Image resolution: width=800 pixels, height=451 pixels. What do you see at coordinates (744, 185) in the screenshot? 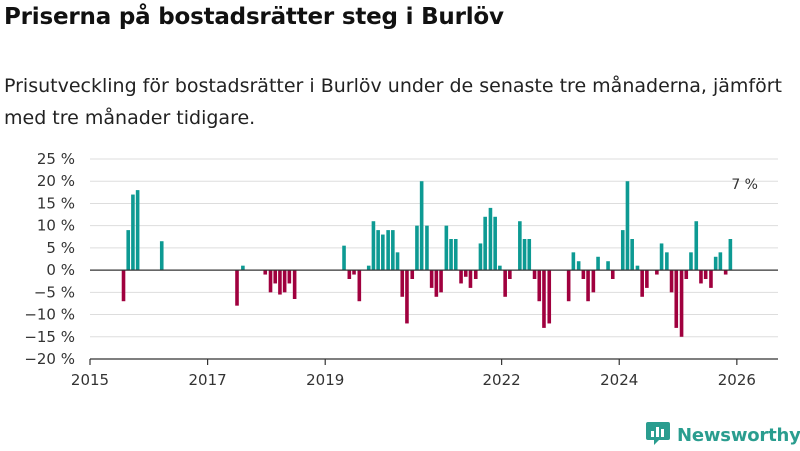
I see `annotations: 7 %` at bounding box center [744, 185].